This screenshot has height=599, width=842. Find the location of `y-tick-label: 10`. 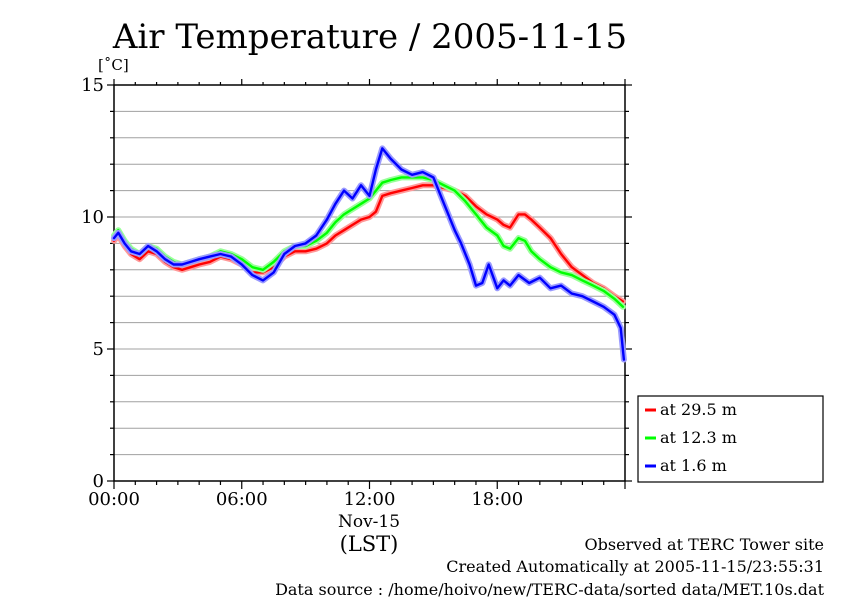

y-tick-label: 10 is located at coordinates (92, 217).